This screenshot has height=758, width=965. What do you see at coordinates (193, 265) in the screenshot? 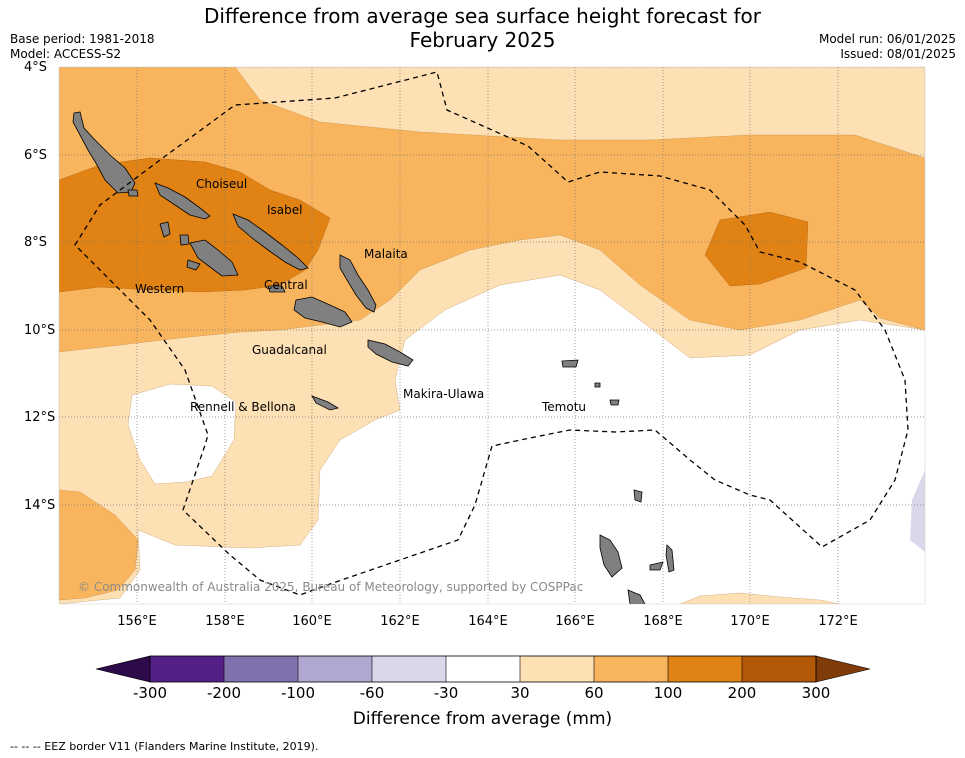
I see `island-rendova` at bounding box center [193, 265].